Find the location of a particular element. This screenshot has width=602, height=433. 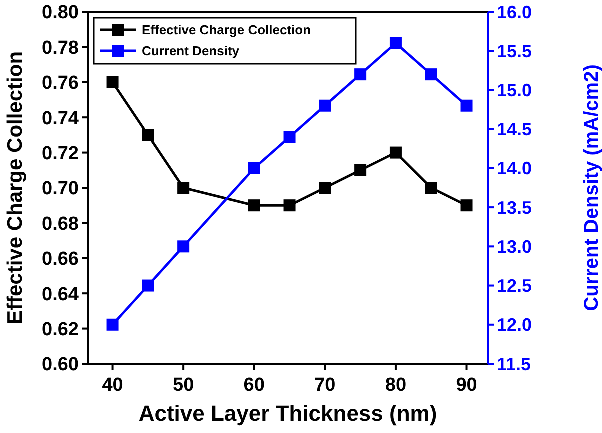

y-tick-label: 0.68 is located at coordinates (60, 224).